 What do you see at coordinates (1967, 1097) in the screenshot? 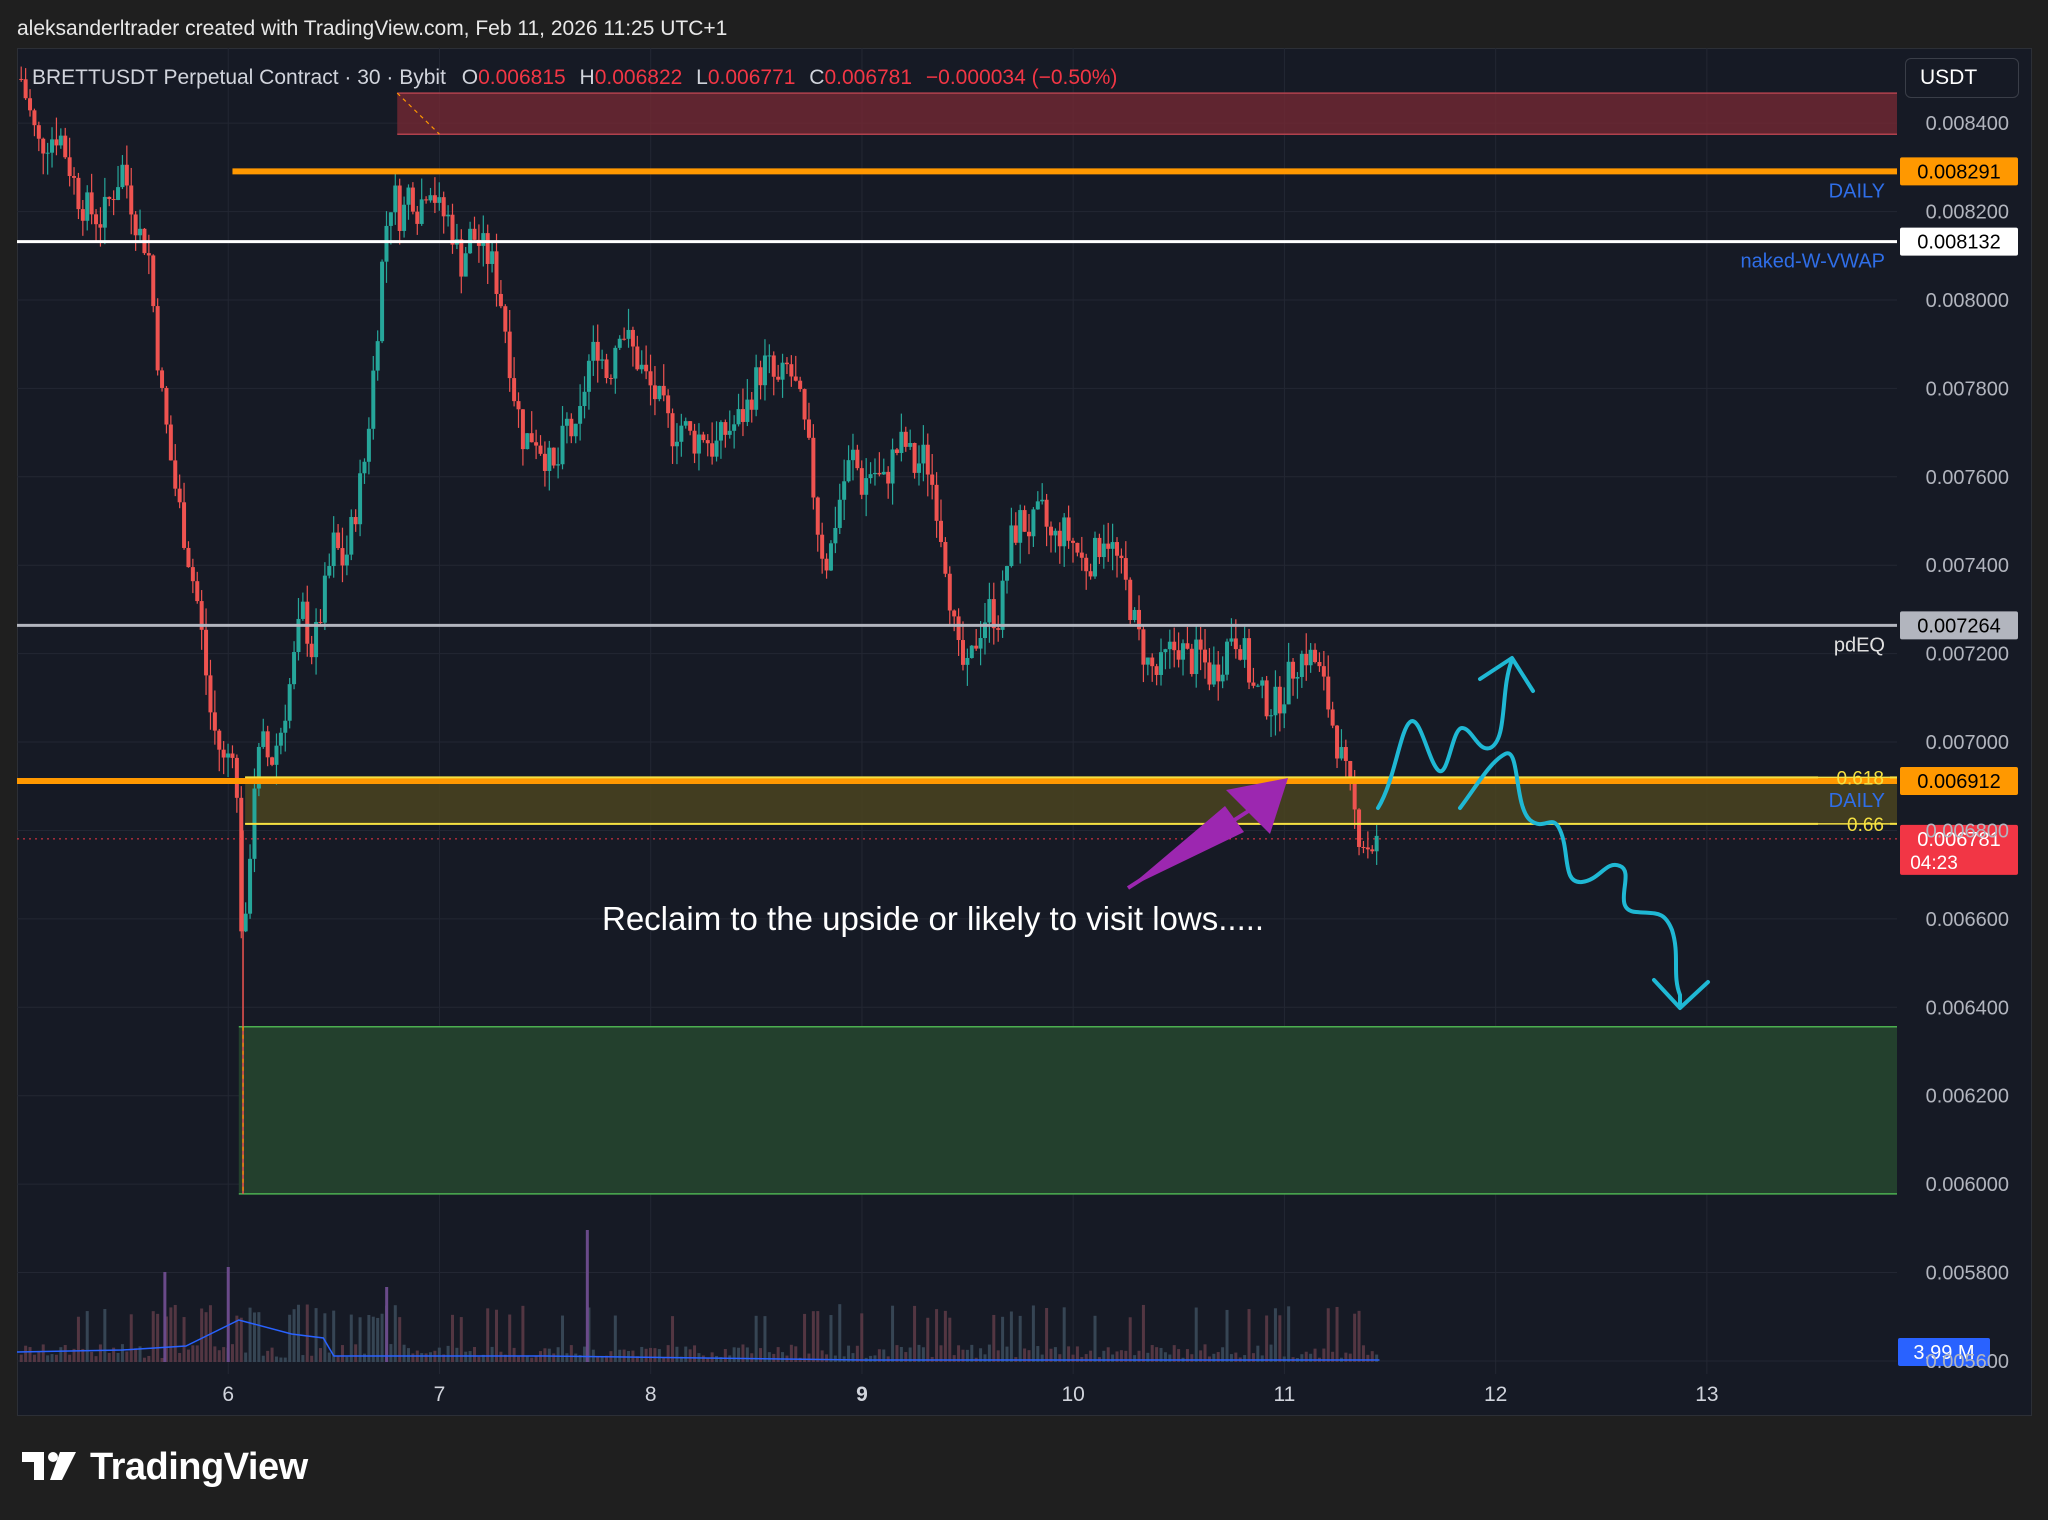
I see `price-tick-label: 0.006200` at bounding box center [1967, 1097].